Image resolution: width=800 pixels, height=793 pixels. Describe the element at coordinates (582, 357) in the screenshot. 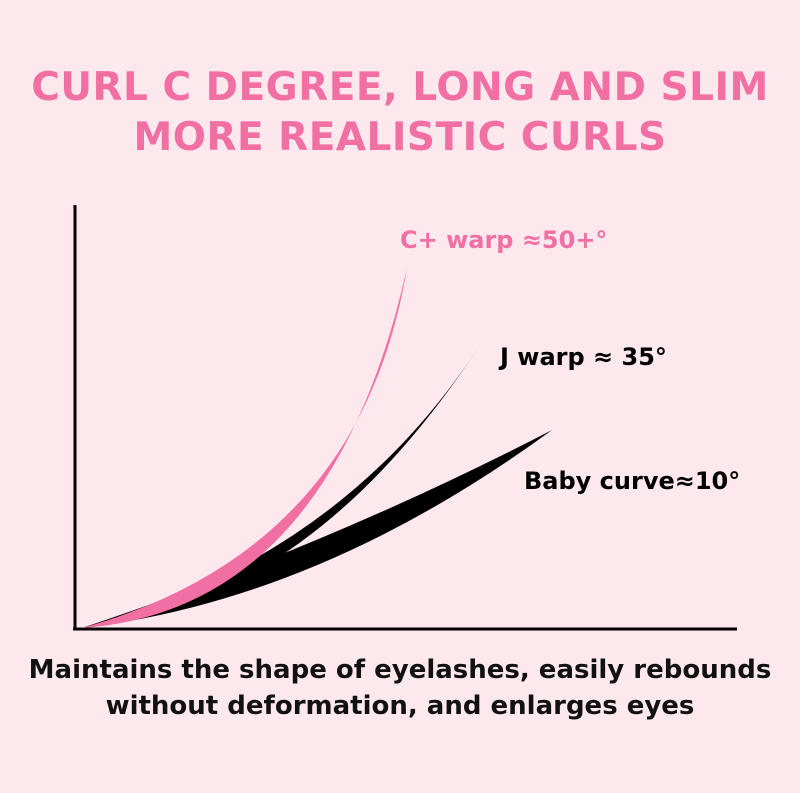

I see `j-warp-label: J warp ≈ 35°` at that location.